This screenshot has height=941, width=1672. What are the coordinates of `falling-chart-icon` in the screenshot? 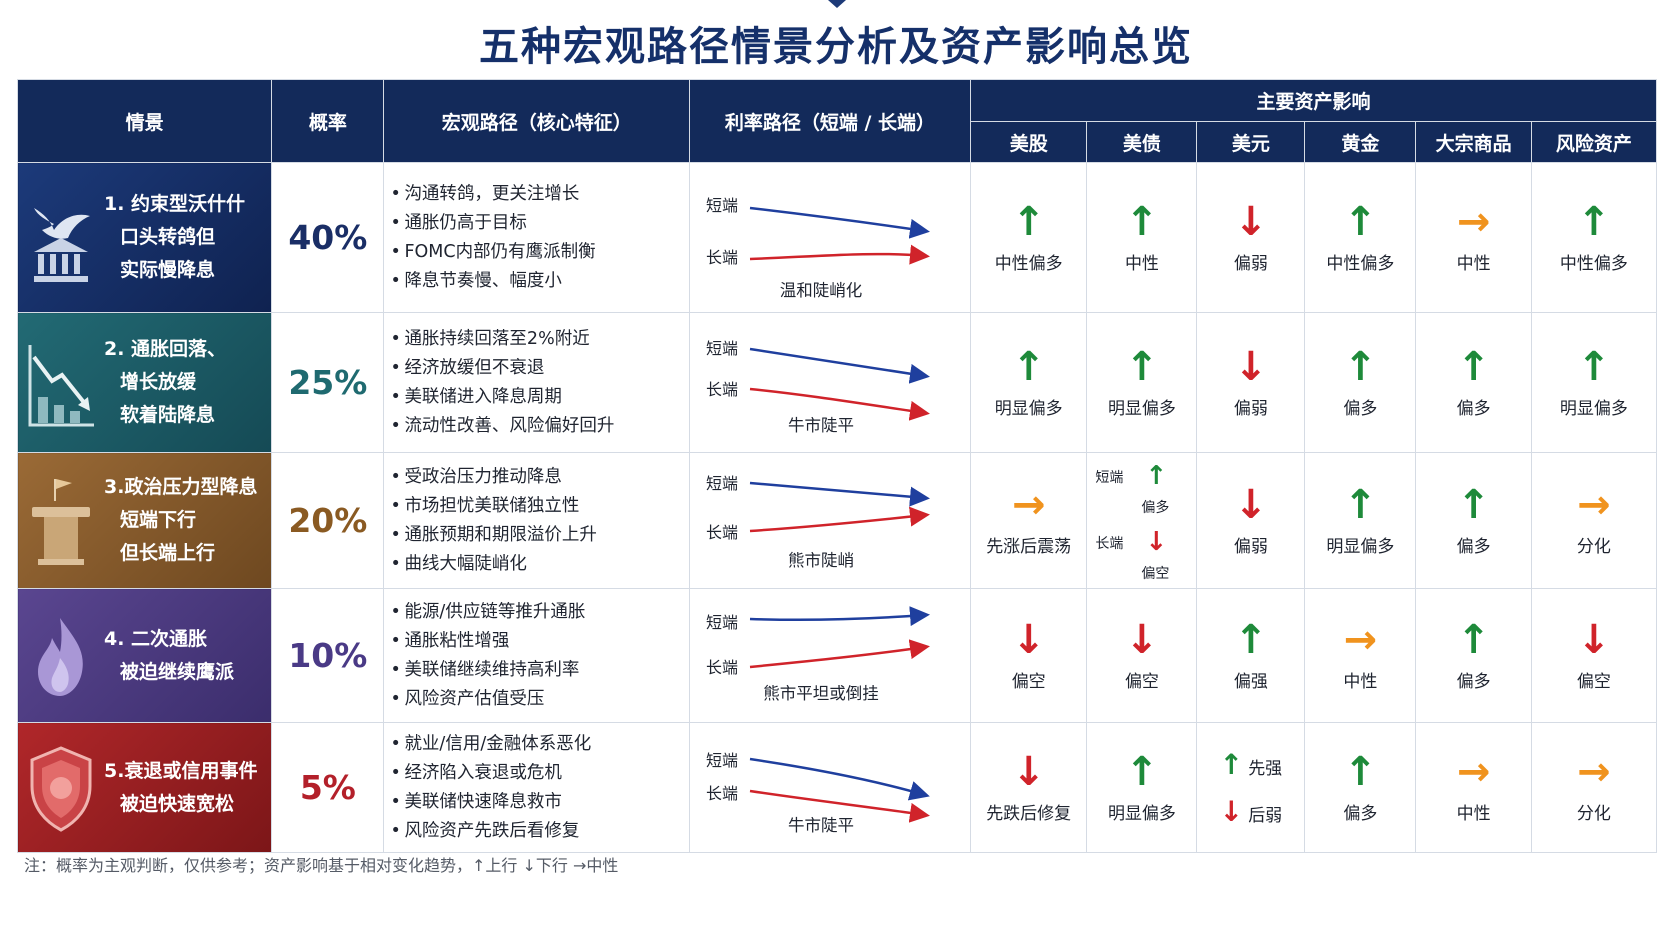 It's located at (61, 383).